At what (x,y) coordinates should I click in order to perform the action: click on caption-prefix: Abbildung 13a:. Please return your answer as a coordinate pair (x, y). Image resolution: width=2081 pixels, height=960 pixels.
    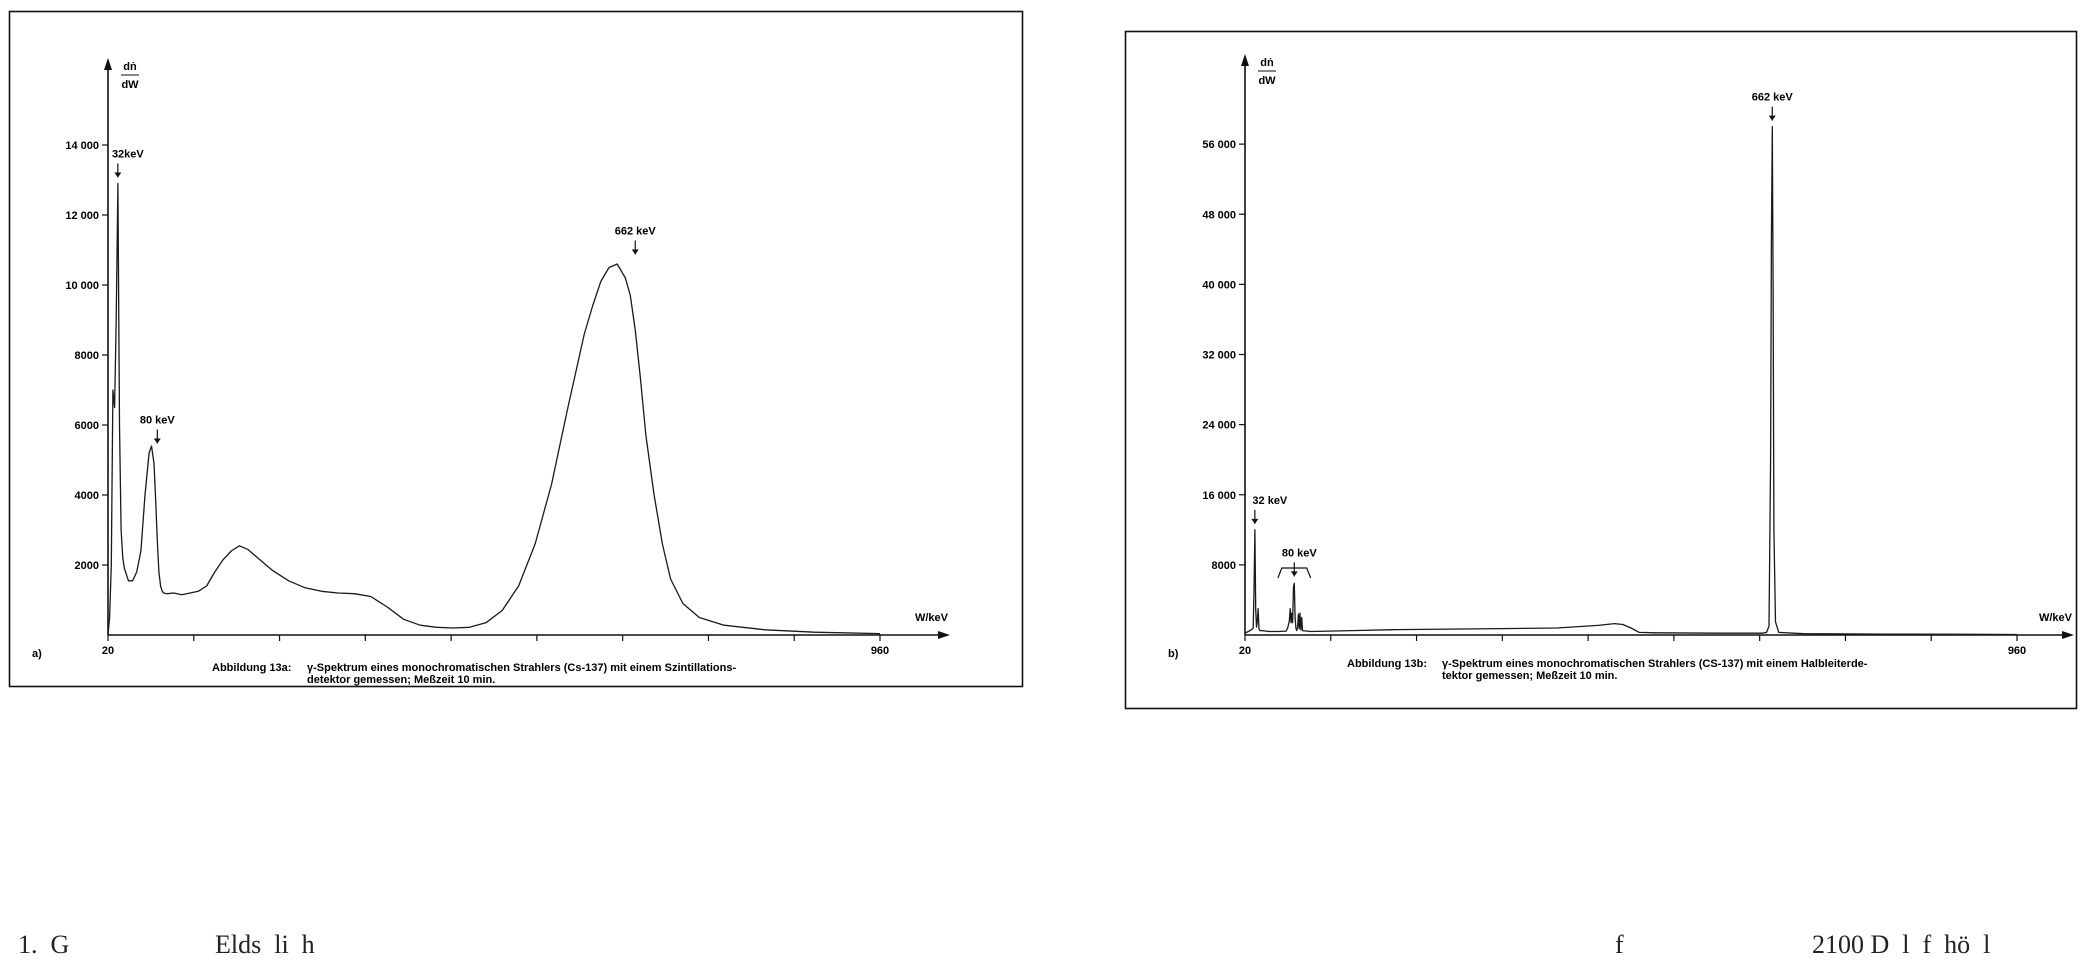
    Looking at the image, I should click on (251, 668).